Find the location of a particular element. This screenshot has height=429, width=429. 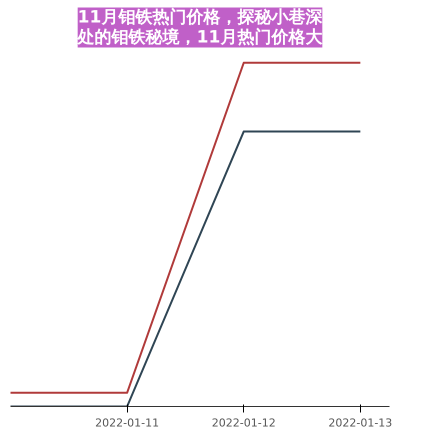

chart-title: 11月钼铁热门价格，探秘小巷深处的钼铁秘境，11月热门价格大 is located at coordinates (200, 28).